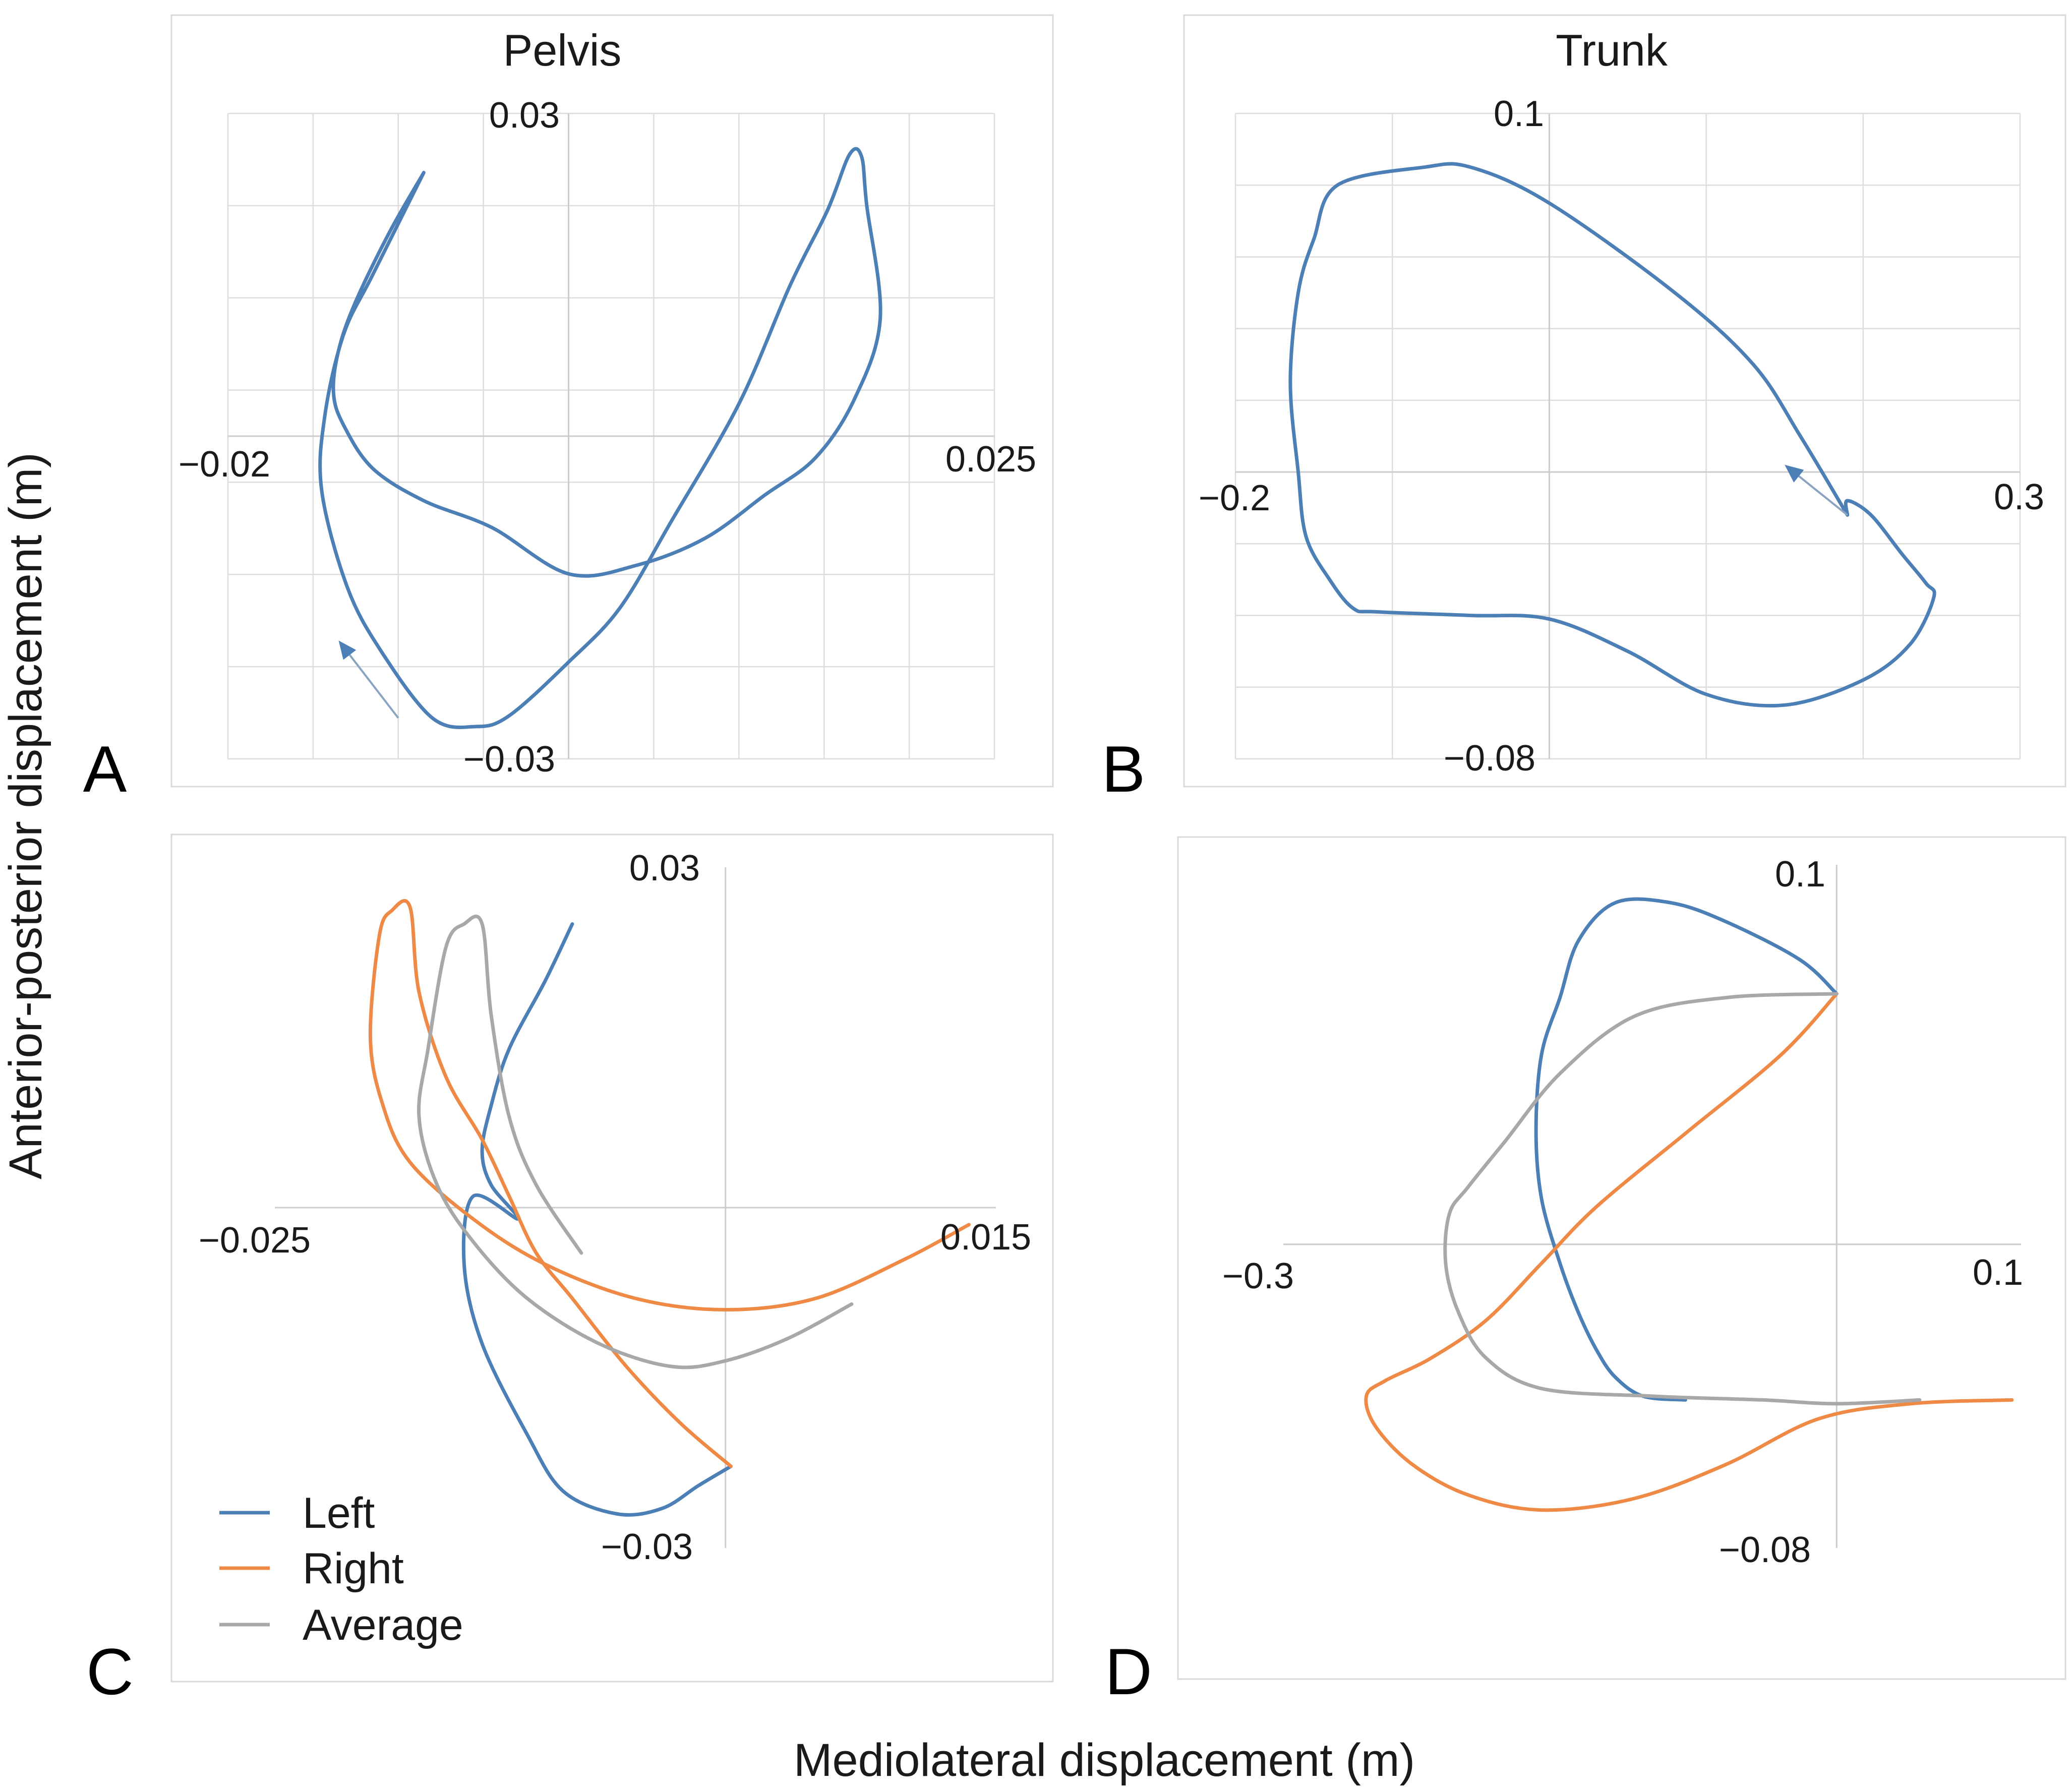 The height and width of the screenshot is (1789, 2072). What do you see at coordinates (105, 769) in the screenshot?
I see `panel-a-label: A` at bounding box center [105, 769].